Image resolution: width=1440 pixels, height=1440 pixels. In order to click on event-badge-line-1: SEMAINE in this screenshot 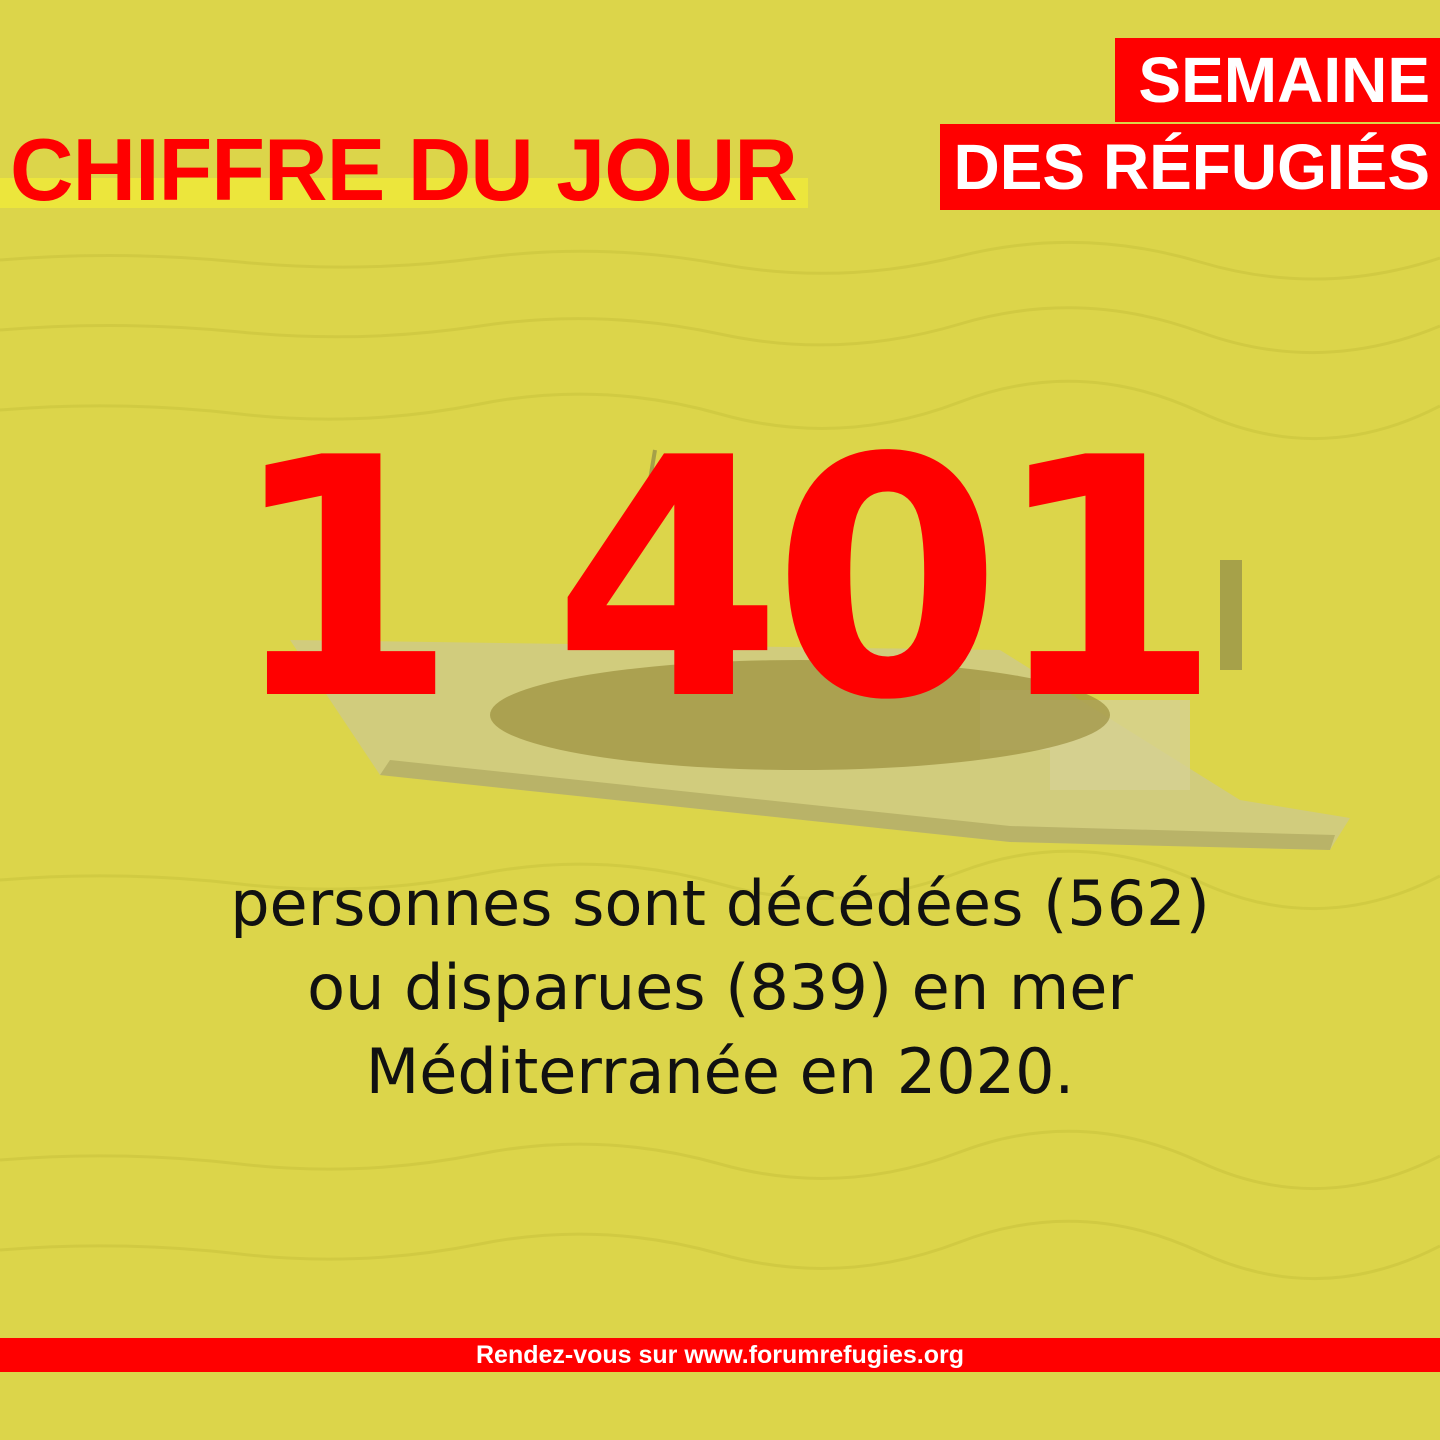, I will do `click(1277, 80)`.